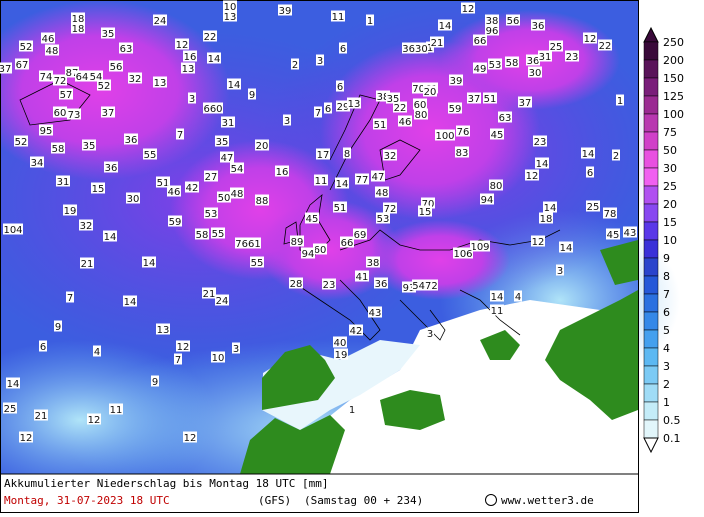  What do you see at coordinates (46, 77) in the screenshot?
I see `value-label: 74` at bounding box center [46, 77].